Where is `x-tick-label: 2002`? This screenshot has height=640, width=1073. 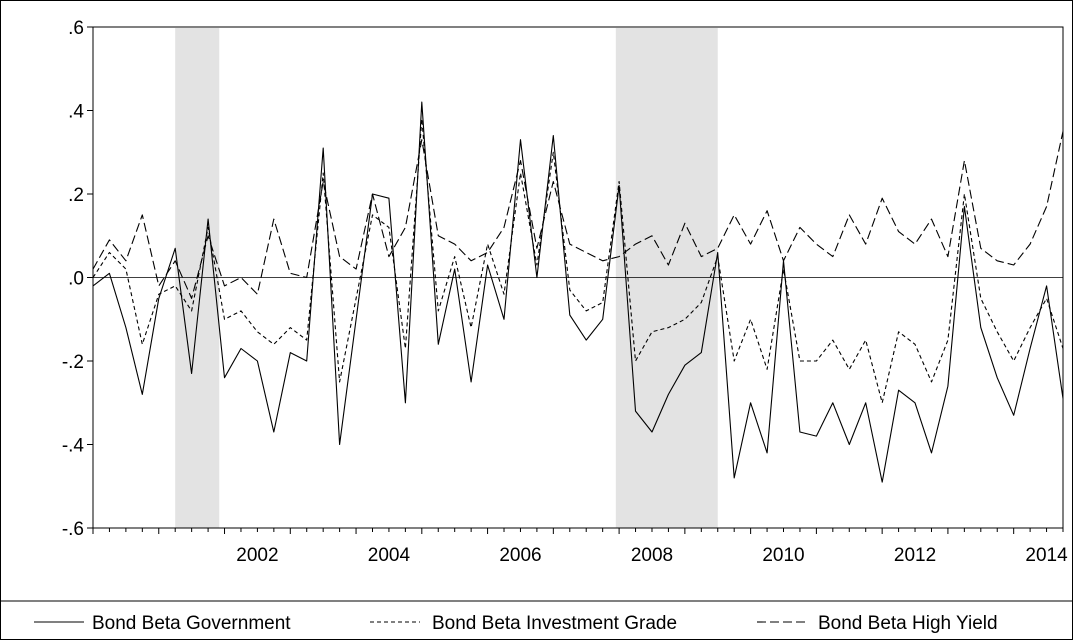 x-tick-label: 2002 is located at coordinates (257, 555).